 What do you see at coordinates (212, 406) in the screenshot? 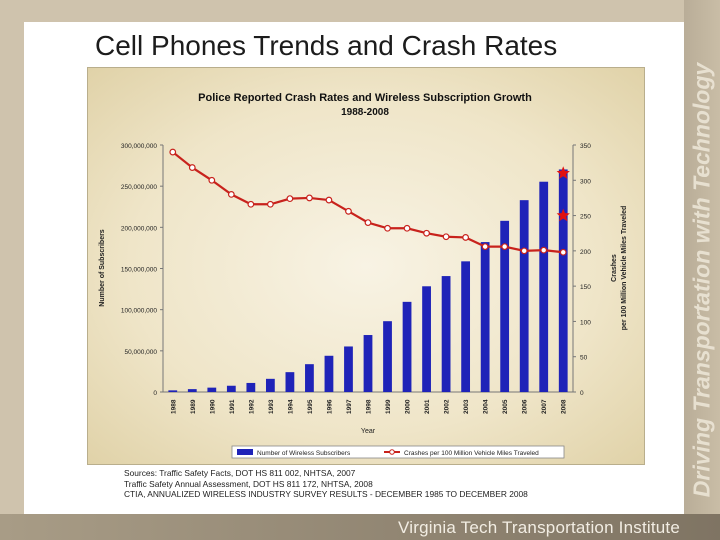
I see `x-tick-label: 1990` at bounding box center [212, 406].